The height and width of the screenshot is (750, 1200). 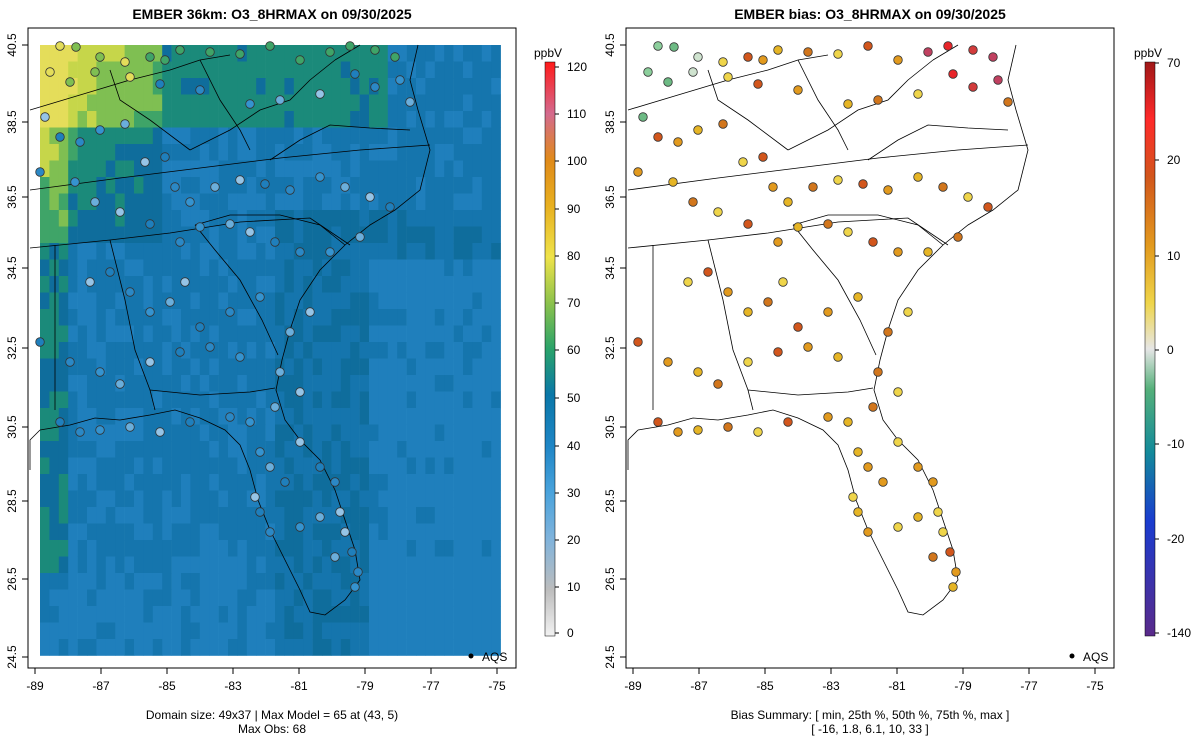 I want to click on y-tick-label: 36.5, so click(x=610, y=197).